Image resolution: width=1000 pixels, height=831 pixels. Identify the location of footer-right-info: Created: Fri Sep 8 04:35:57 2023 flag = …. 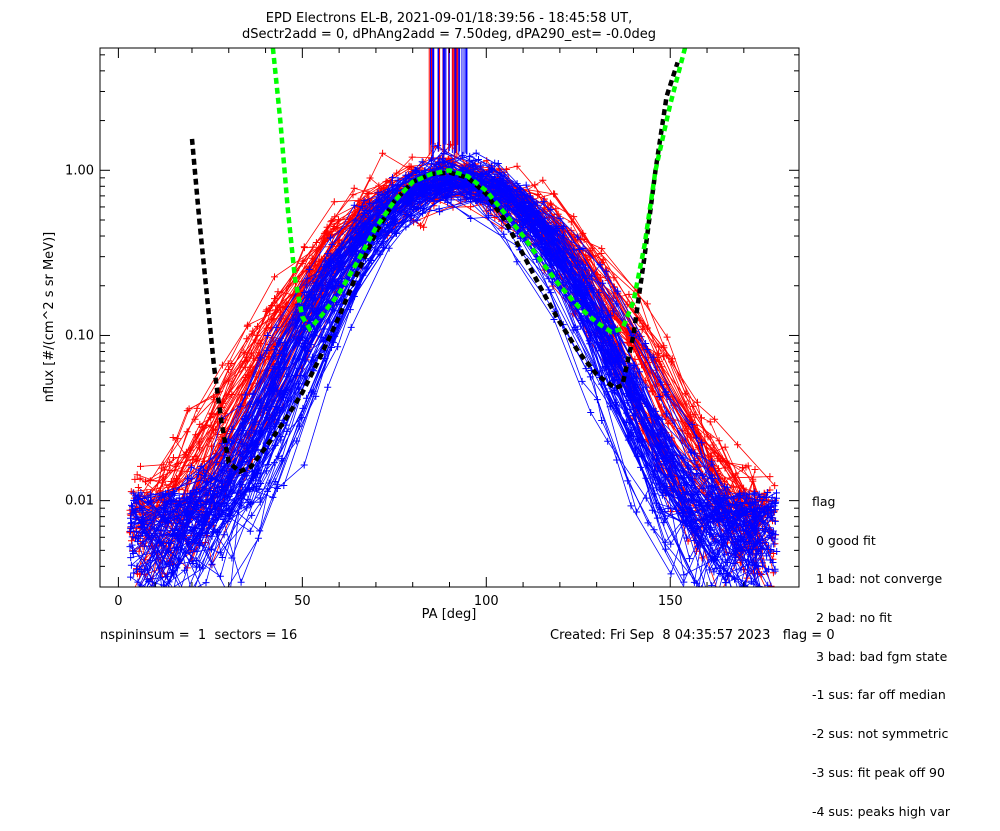
(692, 635).